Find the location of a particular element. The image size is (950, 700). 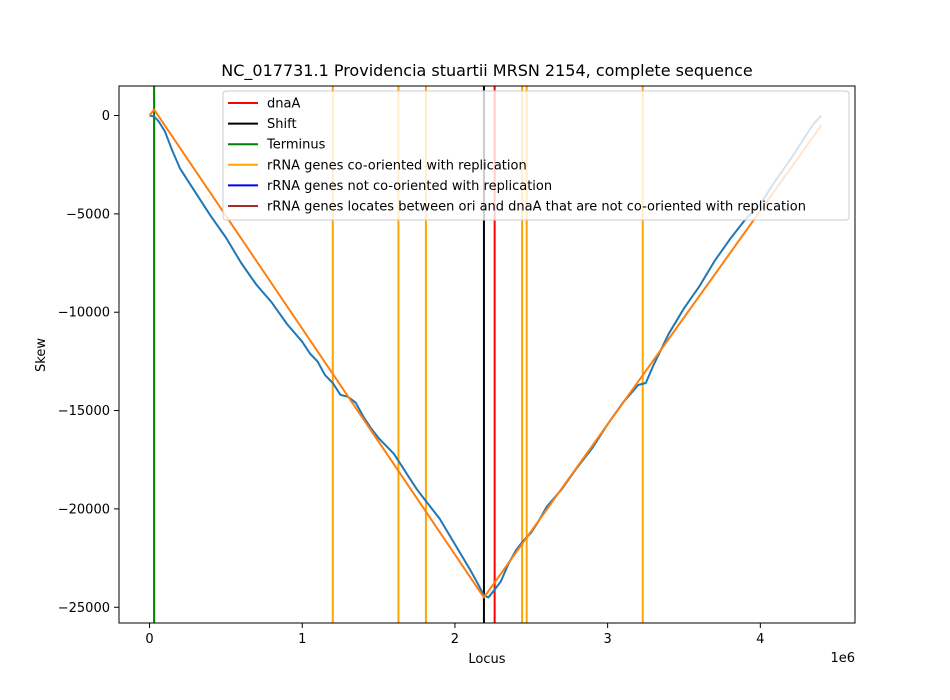

y-tick-label-4: −20000 is located at coordinates (84, 509).